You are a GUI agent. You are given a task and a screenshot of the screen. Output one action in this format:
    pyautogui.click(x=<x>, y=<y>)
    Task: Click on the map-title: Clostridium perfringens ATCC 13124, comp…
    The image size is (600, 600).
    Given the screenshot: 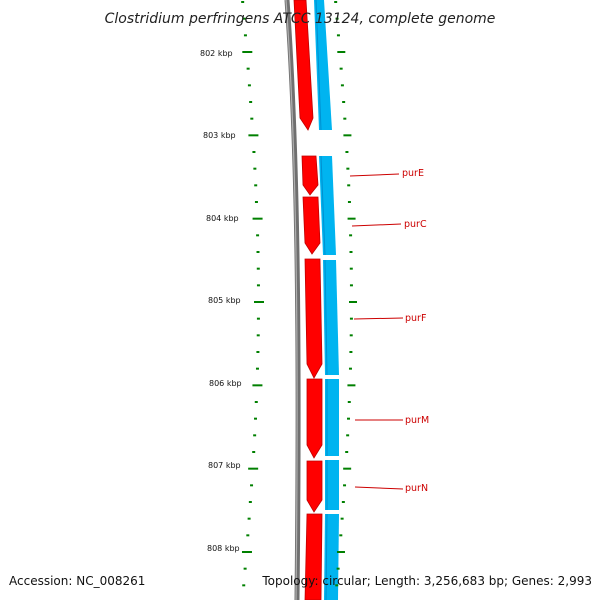 What is the action you would take?
    pyautogui.click(x=300, y=19)
    